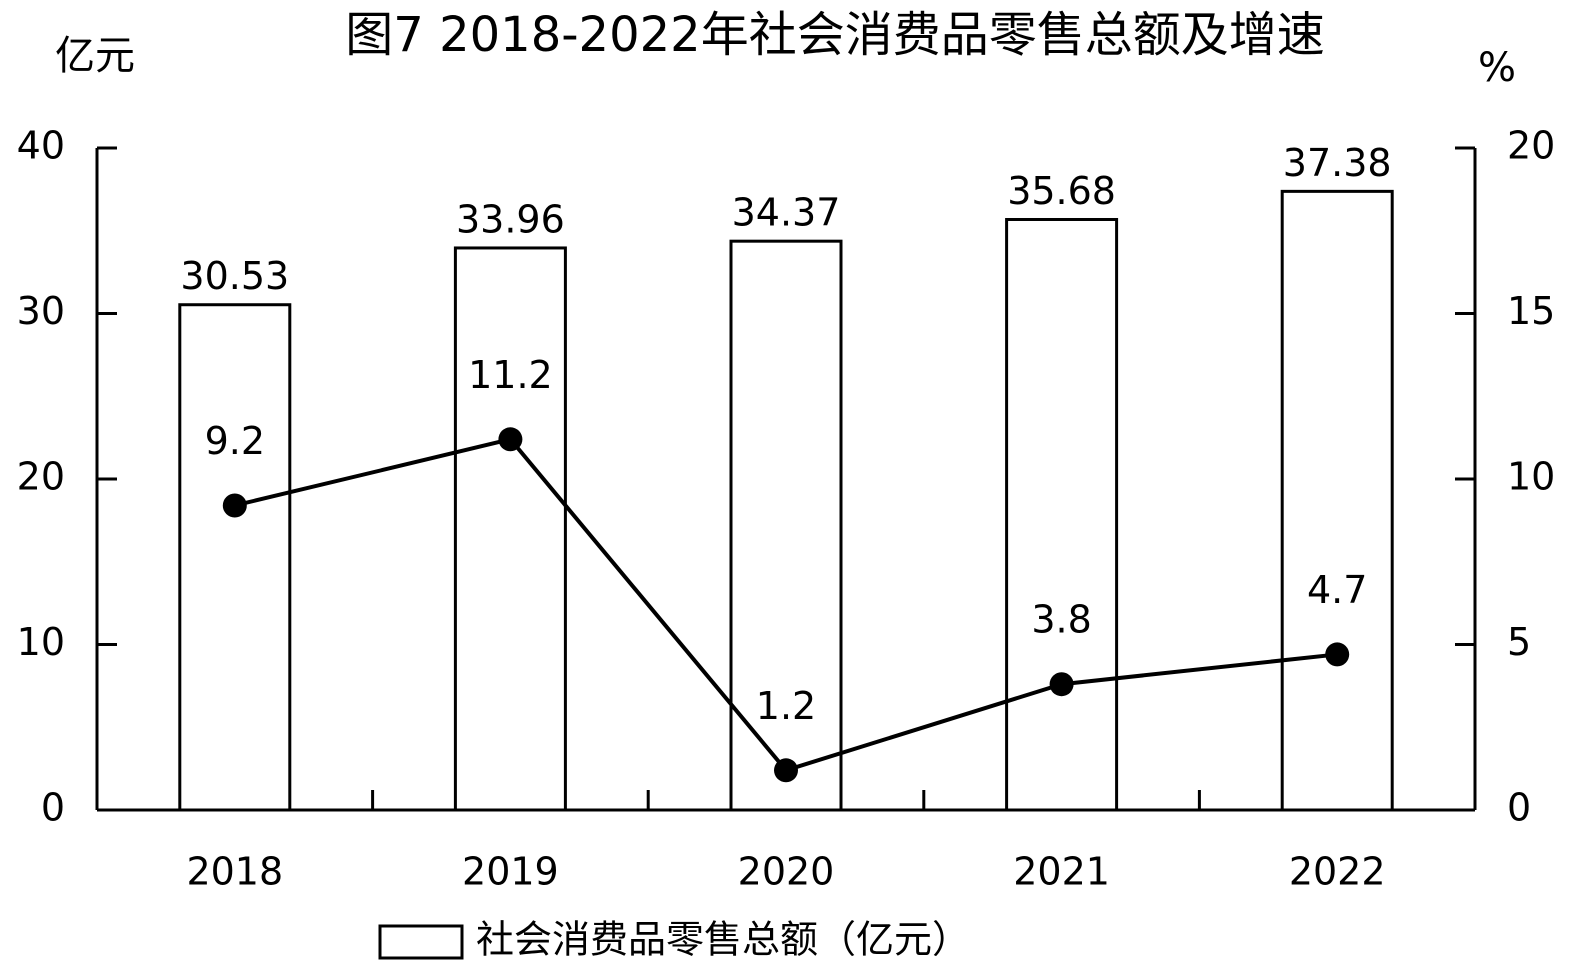  Describe the element at coordinates (234, 276) in the screenshot. I see `bar-value-label: 30.53` at that location.